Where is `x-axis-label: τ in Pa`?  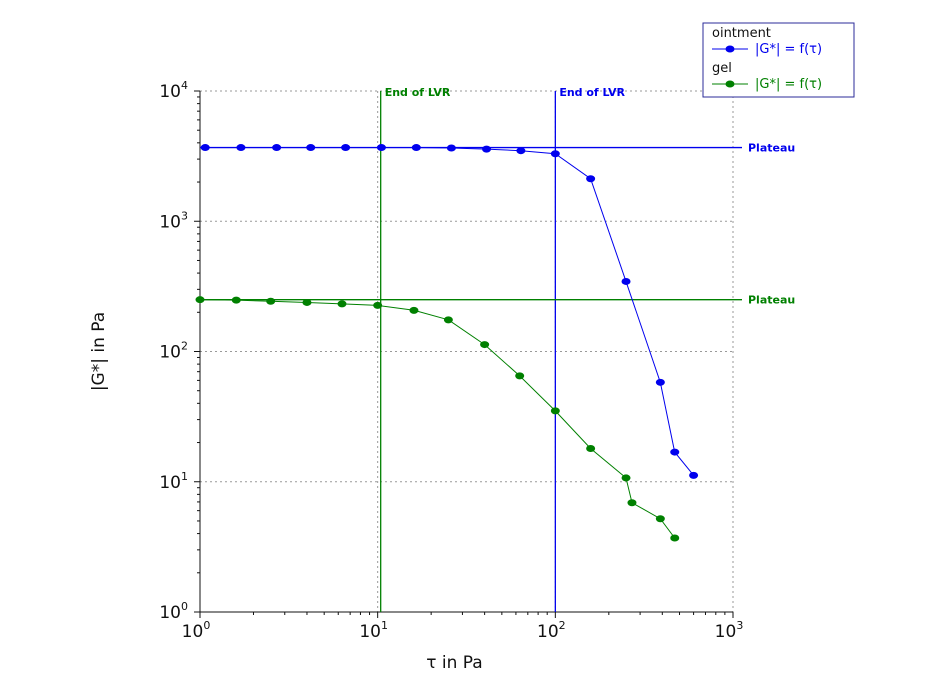 x-axis-label: τ in Pa is located at coordinates (454, 663).